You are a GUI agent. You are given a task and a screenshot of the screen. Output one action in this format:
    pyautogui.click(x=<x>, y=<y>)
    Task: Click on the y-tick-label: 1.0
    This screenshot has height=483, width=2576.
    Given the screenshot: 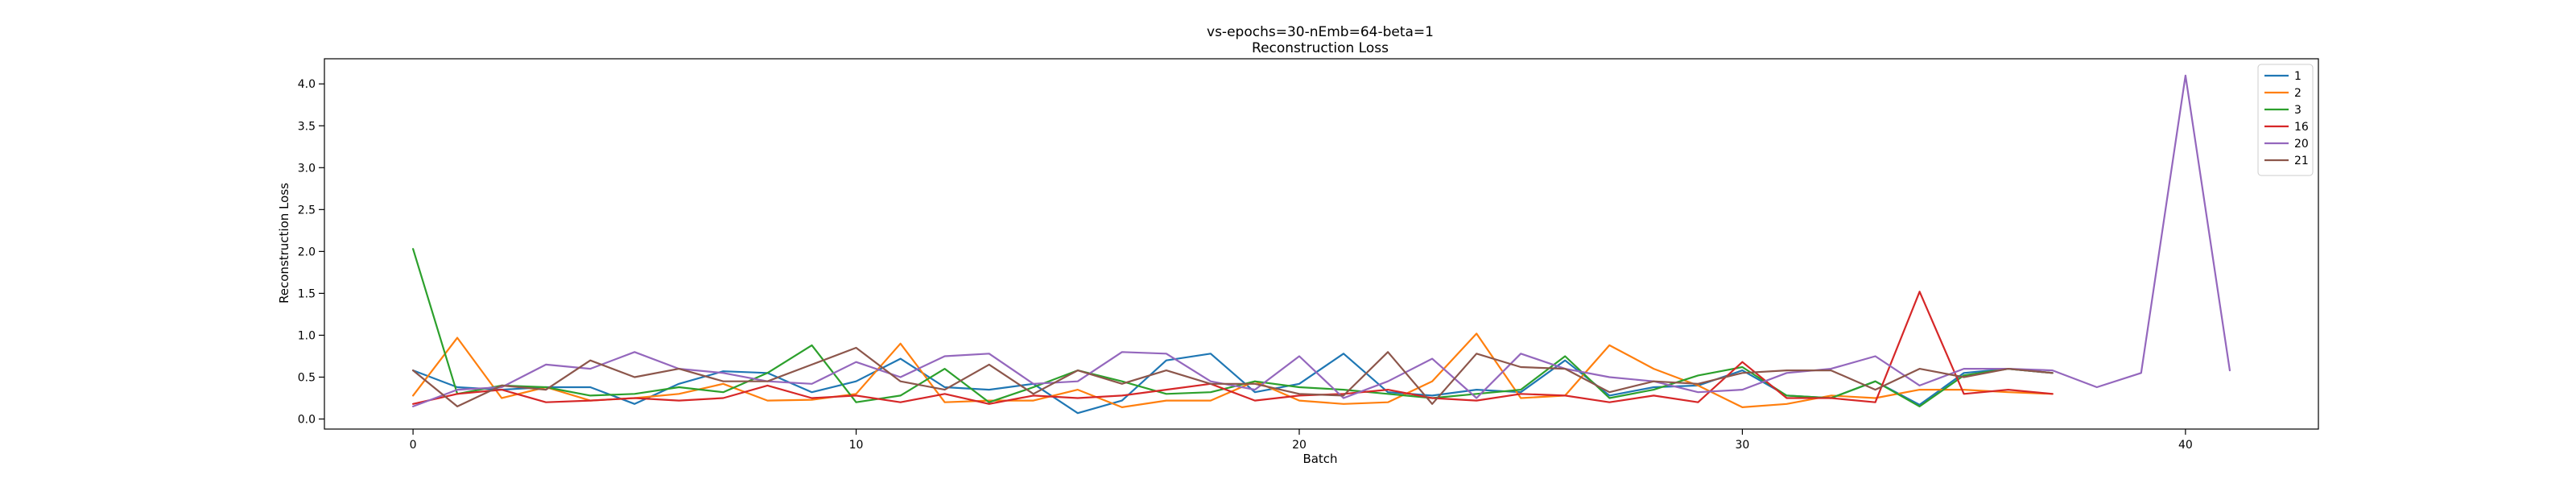 What is the action you would take?
    pyautogui.click(x=307, y=335)
    